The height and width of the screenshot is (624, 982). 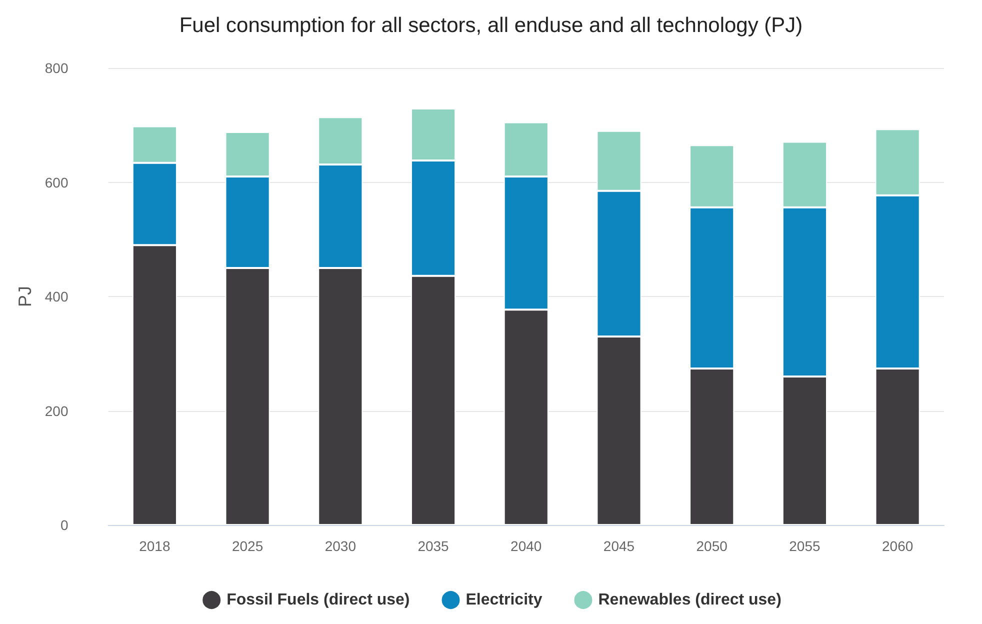 I want to click on y-tick-label: 0, so click(x=64, y=525).